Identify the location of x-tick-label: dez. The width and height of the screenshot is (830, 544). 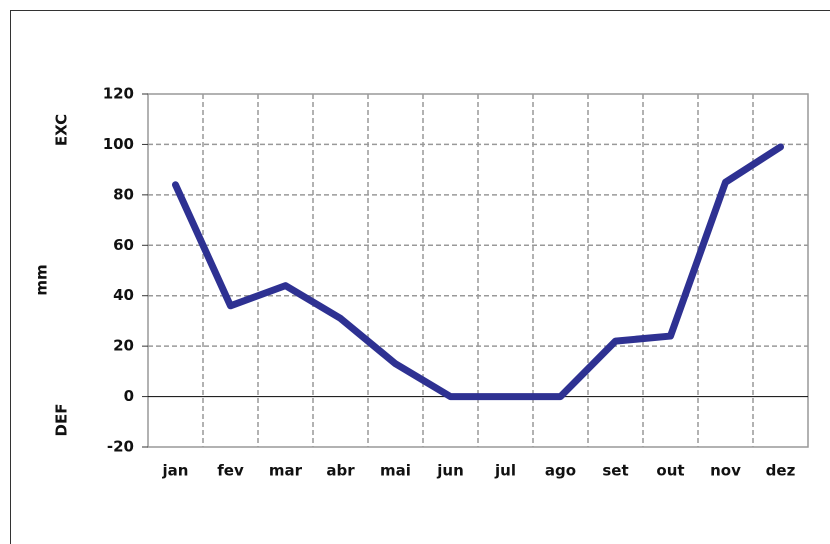
(781, 471).